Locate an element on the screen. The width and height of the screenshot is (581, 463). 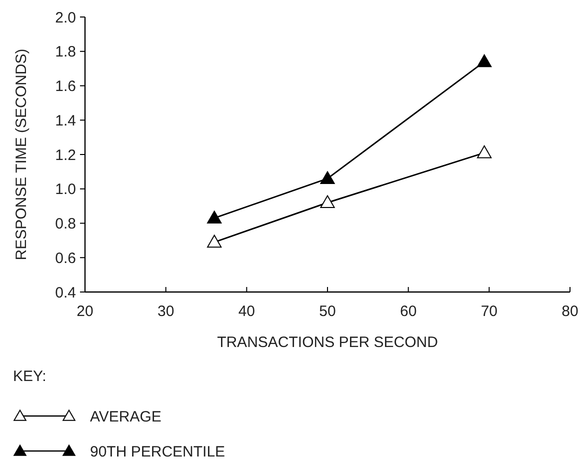
y-tick-label: 0.4 is located at coordinates (65, 293).